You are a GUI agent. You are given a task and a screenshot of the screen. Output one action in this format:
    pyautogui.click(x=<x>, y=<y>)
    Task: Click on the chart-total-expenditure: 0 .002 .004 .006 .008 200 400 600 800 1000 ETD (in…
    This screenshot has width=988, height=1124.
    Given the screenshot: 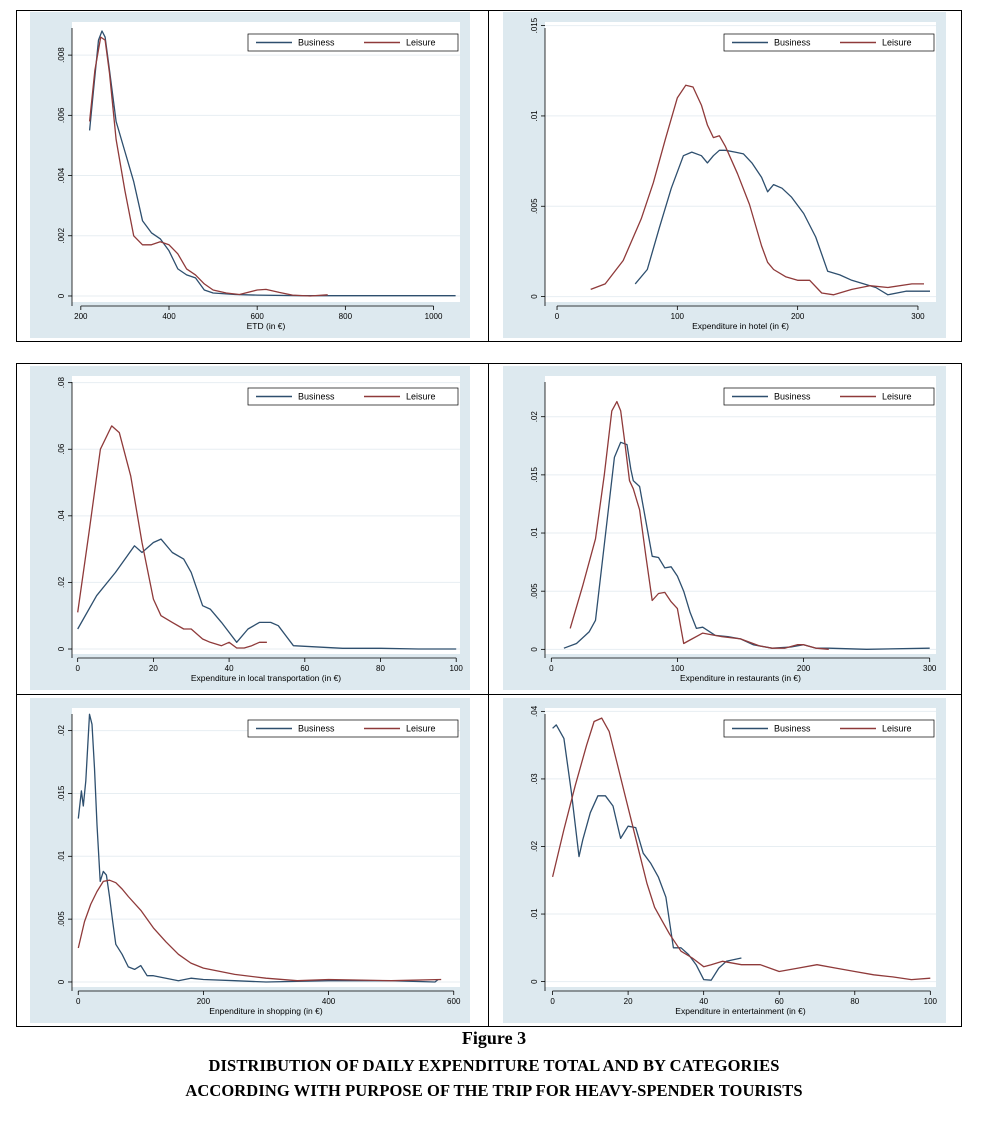 What is the action you would take?
    pyautogui.click(x=250, y=175)
    